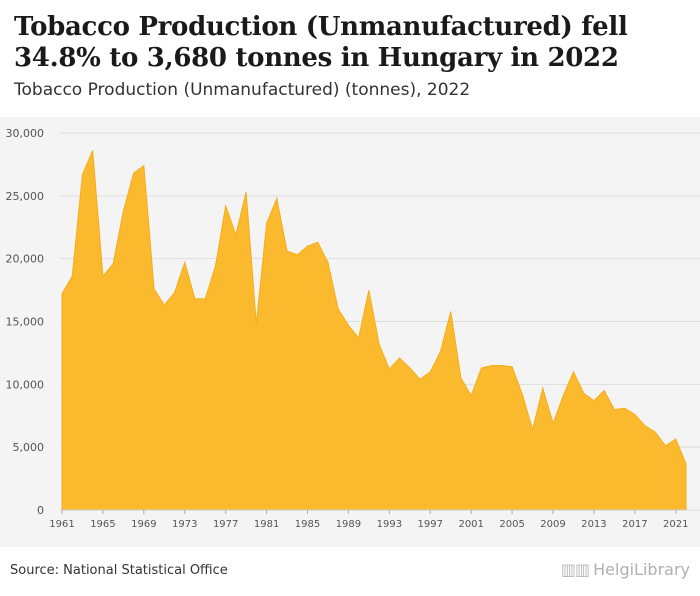 This screenshot has width=700, height=596. I want to click on x-tick-label: 1981, so click(266, 524).